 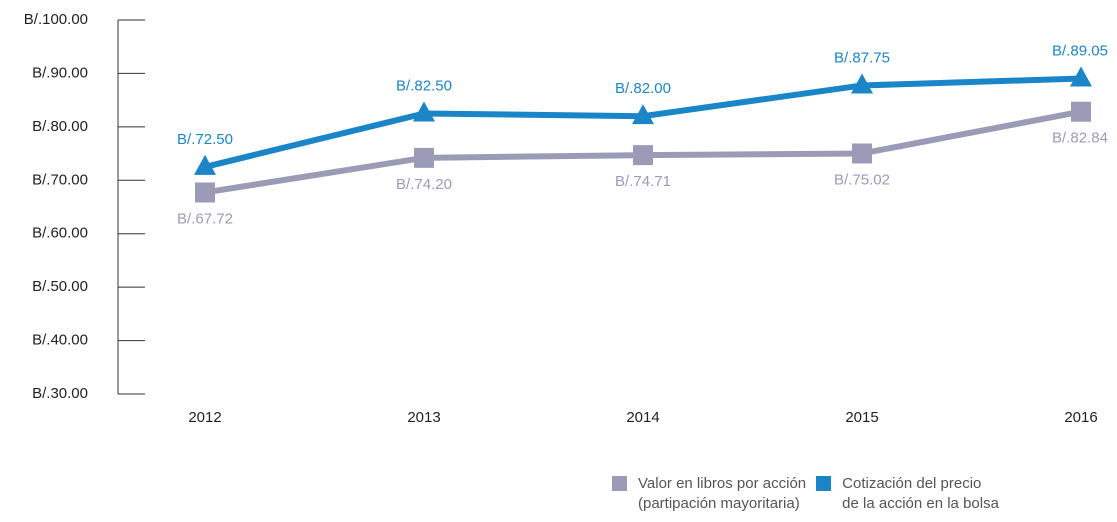 What do you see at coordinates (60, 179) in the screenshot?
I see `y-tick-label: B/.70.00` at bounding box center [60, 179].